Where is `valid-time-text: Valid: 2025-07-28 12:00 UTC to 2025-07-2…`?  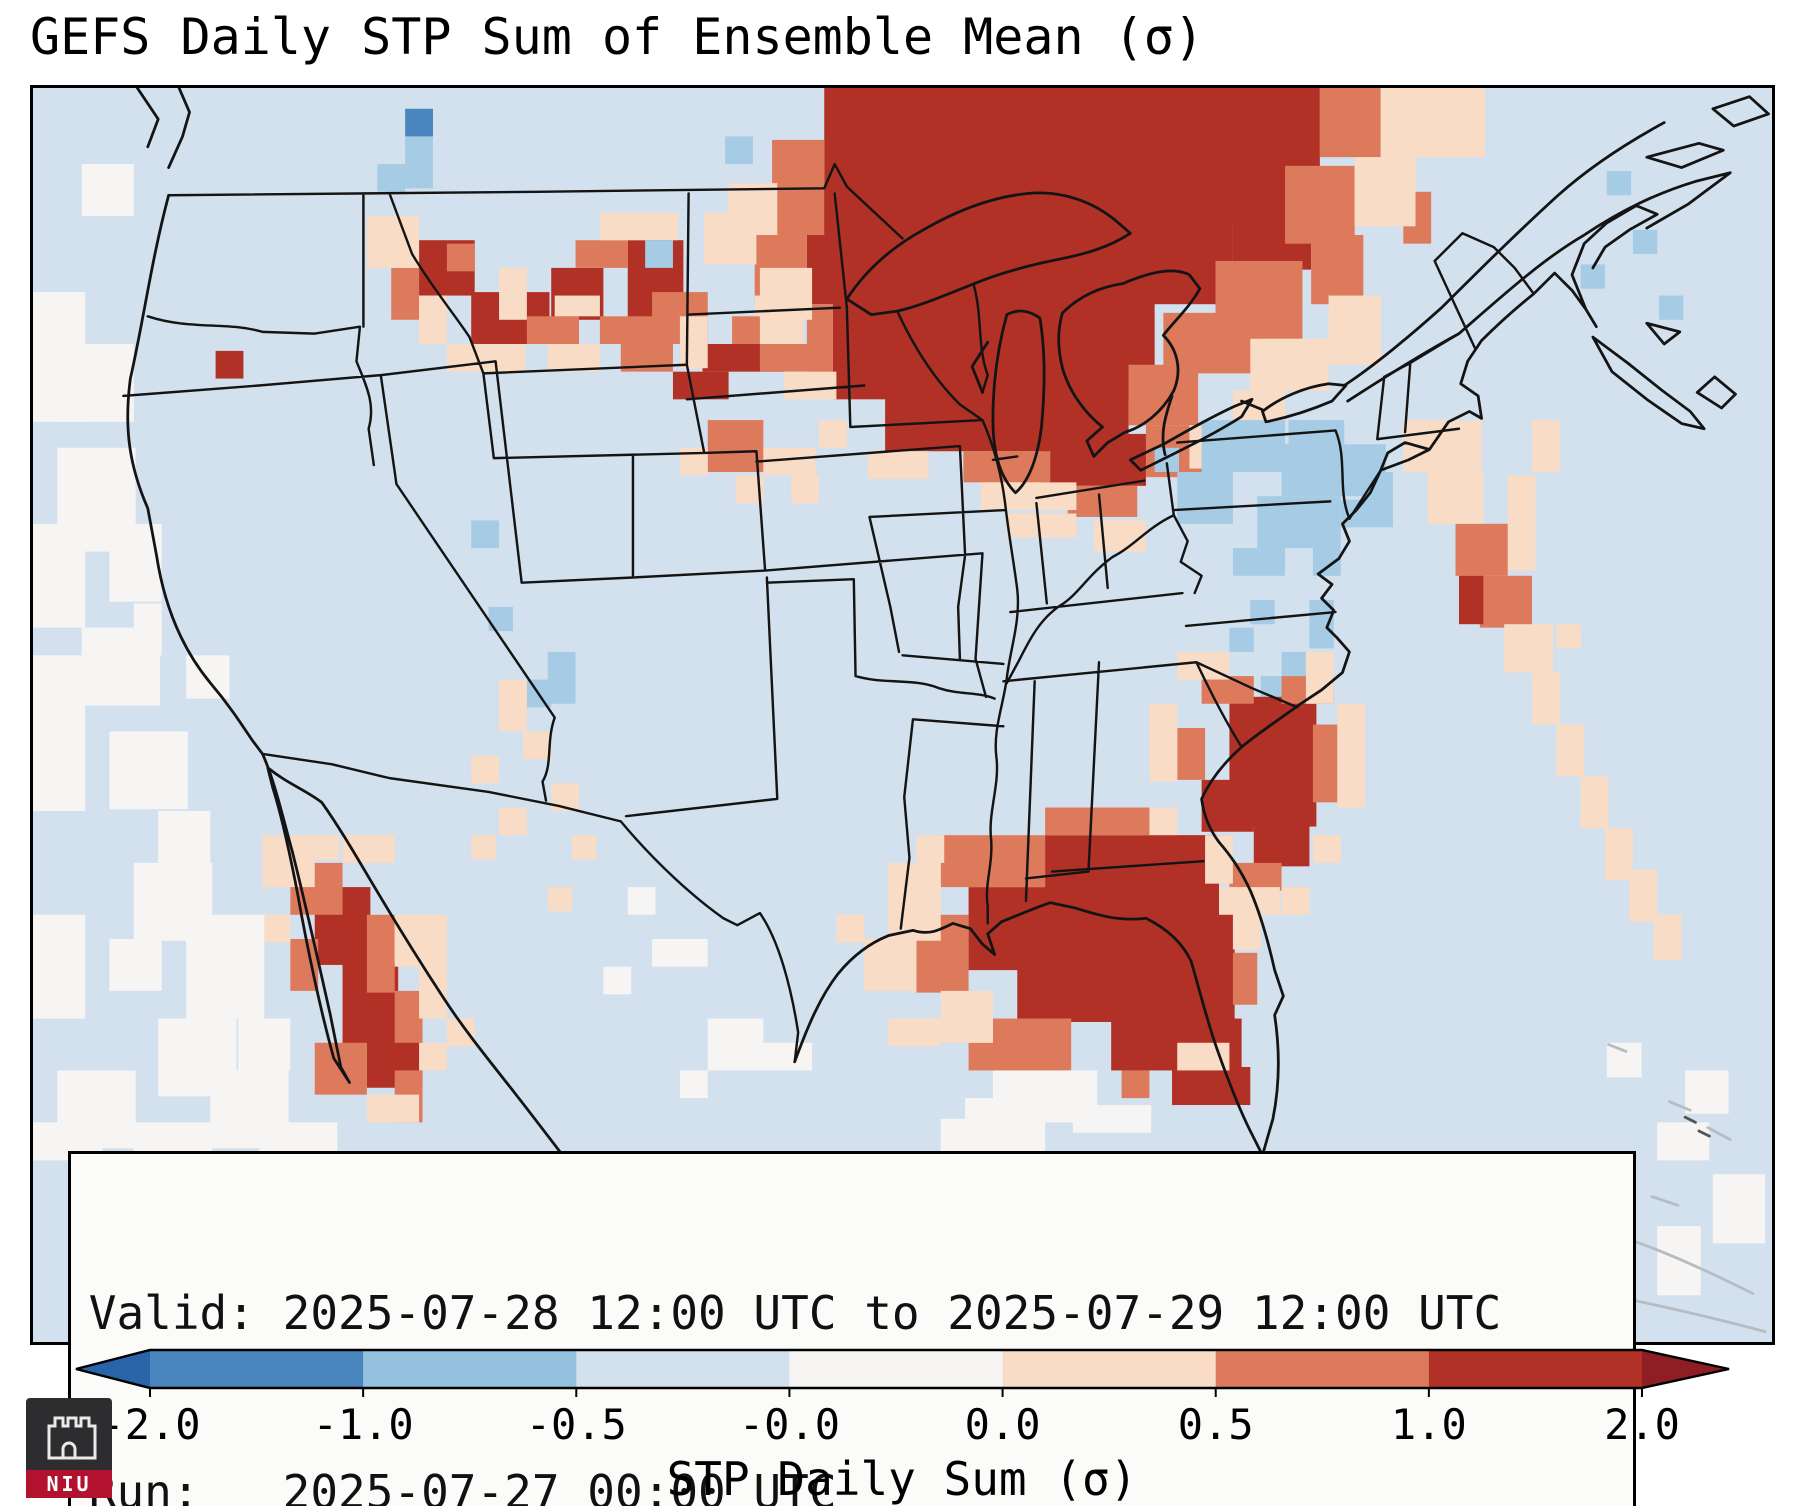
valid-time-text: Valid: 2025-07-28 12:00 UTC to 2025-07-2… is located at coordinates (795, 1312).